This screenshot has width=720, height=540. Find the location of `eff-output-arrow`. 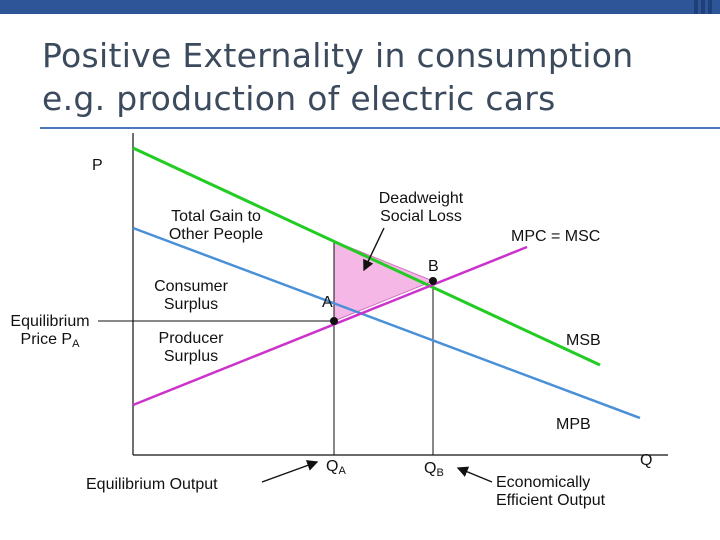

eff-output-arrow is located at coordinates (474, 474).